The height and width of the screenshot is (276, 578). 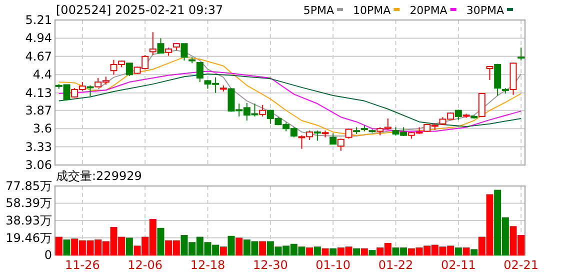 What do you see at coordinates (429, 10) in the screenshot?
I see `legend-label: 20PMA` at bounding box center [429, 10].